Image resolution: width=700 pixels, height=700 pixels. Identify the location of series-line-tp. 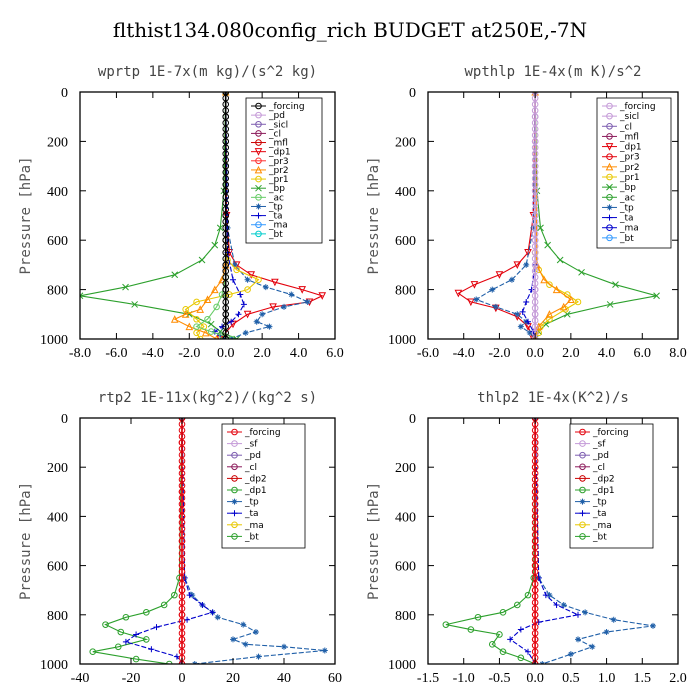
(253, 541).